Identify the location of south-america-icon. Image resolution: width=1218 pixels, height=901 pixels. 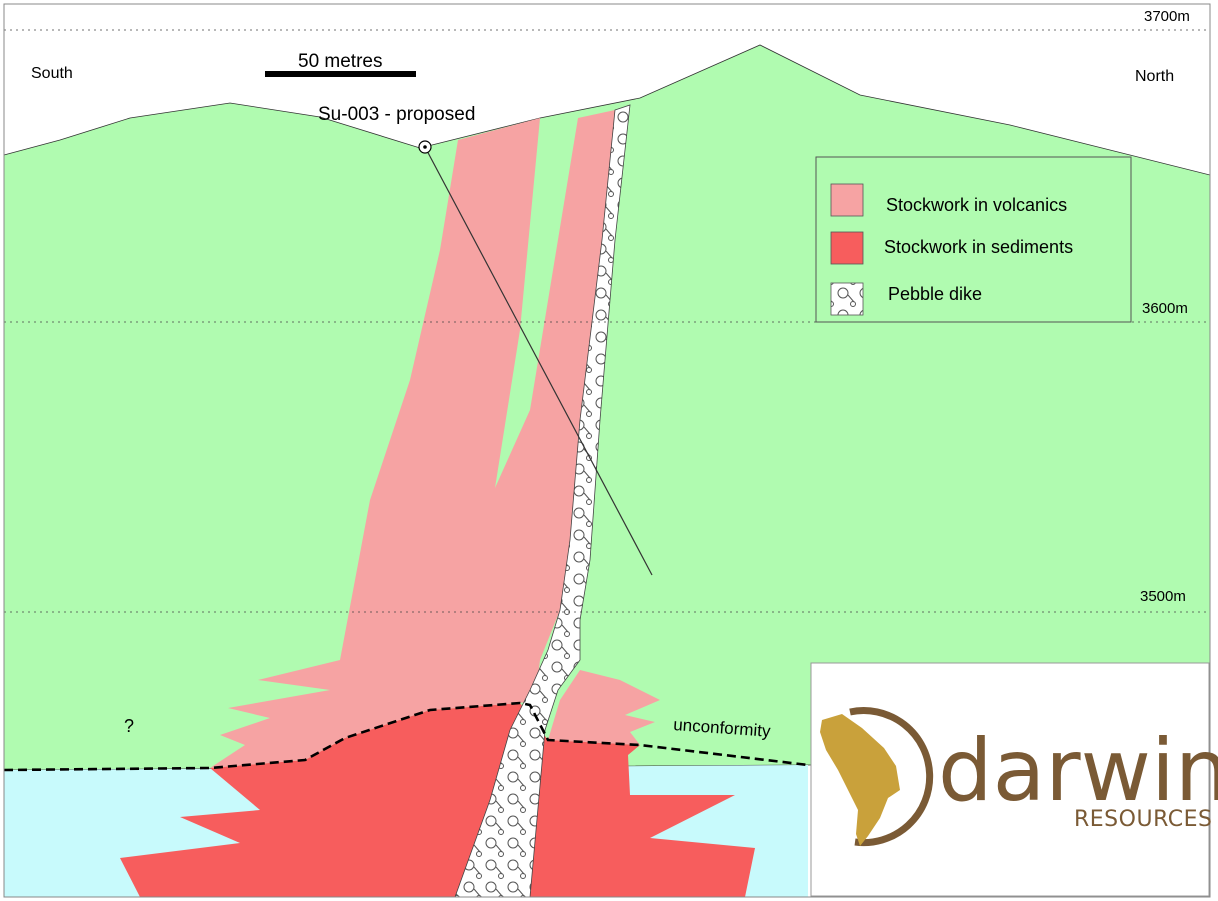
(860, 780).